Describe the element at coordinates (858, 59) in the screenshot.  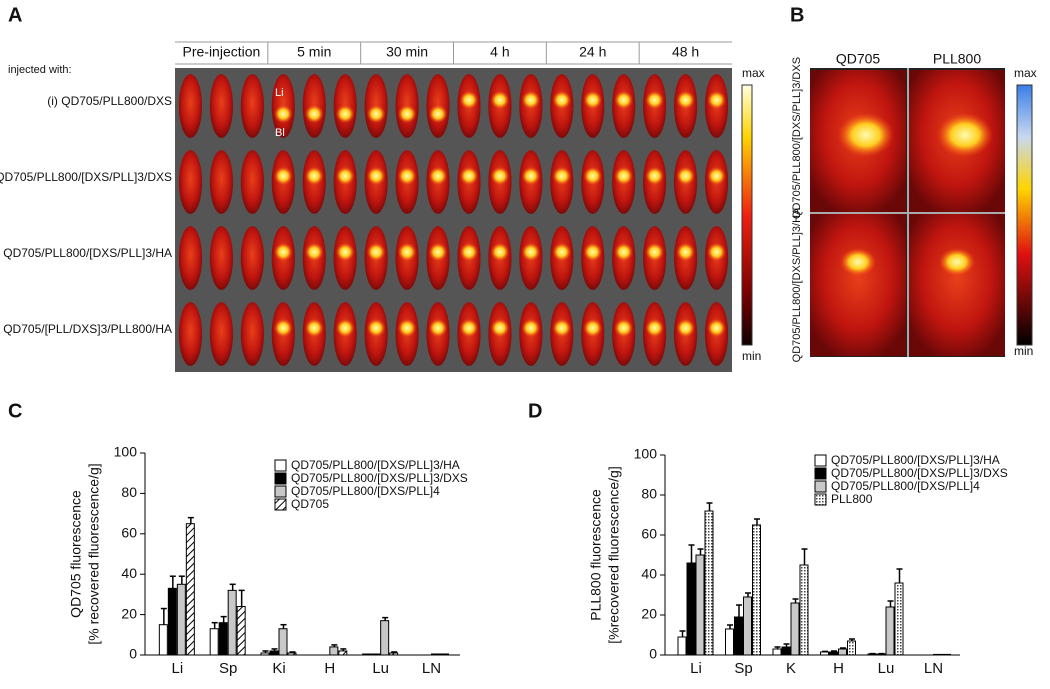
I see `column-header: QD705` at that location.